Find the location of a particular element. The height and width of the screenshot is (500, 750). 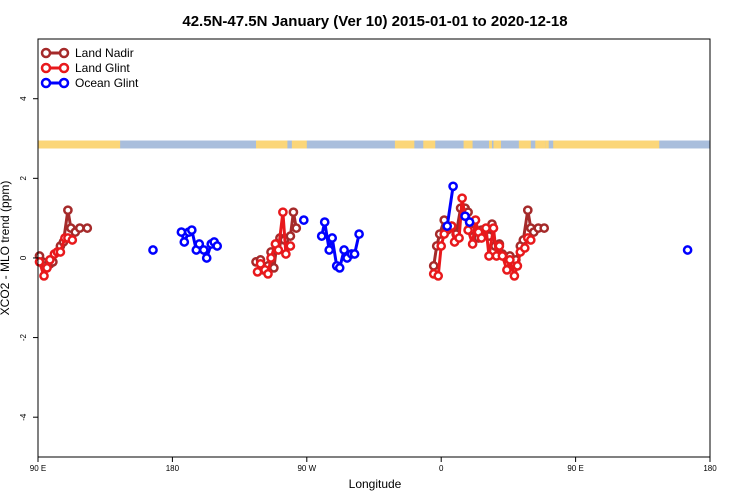

legend-item: Land Glint is located at coordinates (85, 68).